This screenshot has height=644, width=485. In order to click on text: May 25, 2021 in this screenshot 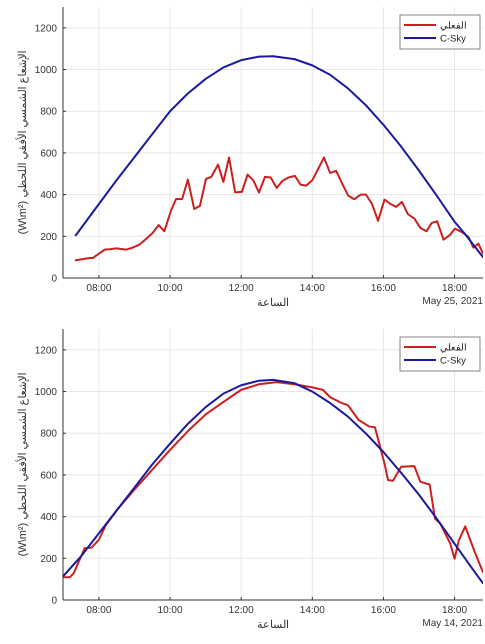, I will do `click(453, 301)`.